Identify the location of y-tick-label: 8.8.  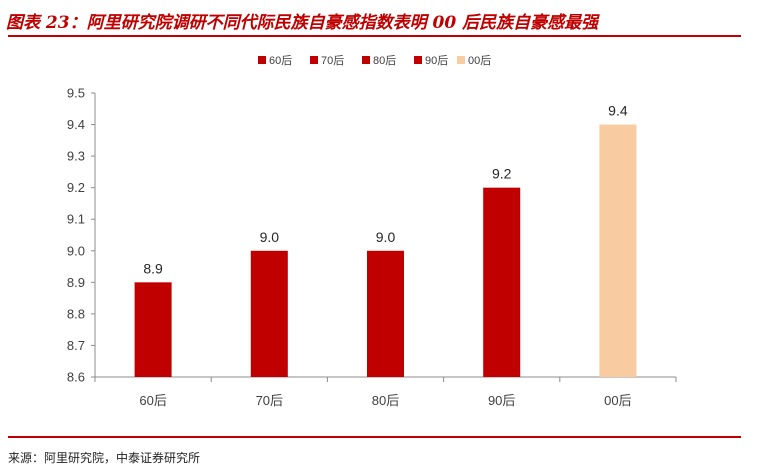
(76, 313).